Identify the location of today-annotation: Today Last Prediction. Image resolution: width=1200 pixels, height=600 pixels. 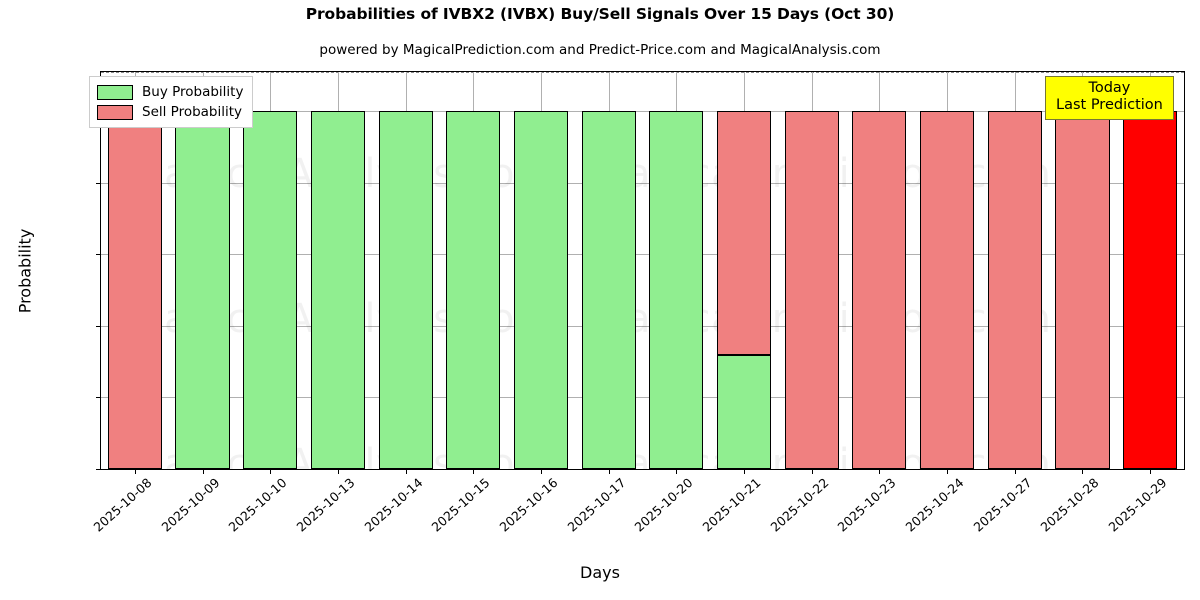
(1109, 98).